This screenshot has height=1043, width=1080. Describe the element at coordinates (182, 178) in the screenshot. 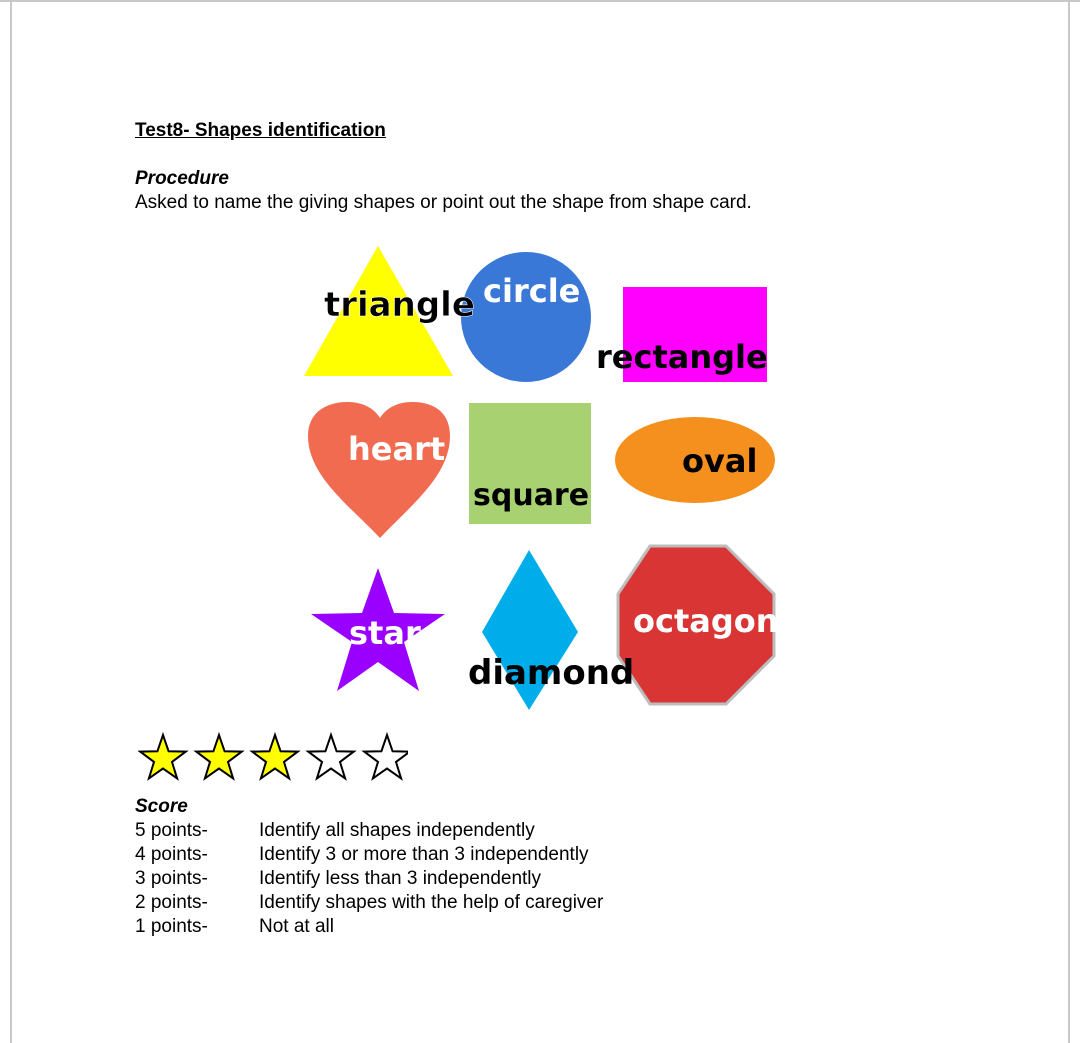

I see `procedure-heading: Procedure` at that location.